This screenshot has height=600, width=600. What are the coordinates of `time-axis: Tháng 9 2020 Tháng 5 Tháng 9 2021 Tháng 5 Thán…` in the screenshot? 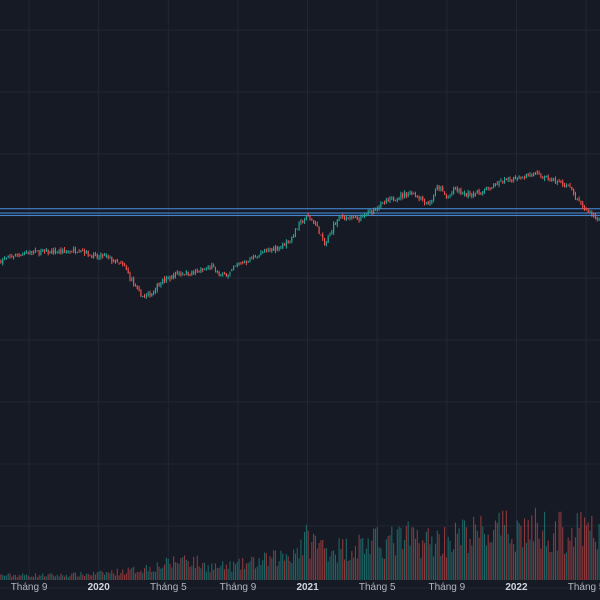 It's located at (305, 587).